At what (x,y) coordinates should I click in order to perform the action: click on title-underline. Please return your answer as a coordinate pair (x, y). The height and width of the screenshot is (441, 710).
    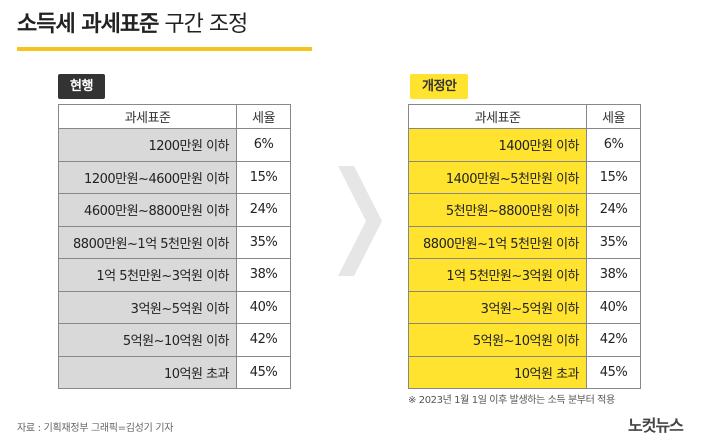
    Looking at the image, I should click on (164, 49).